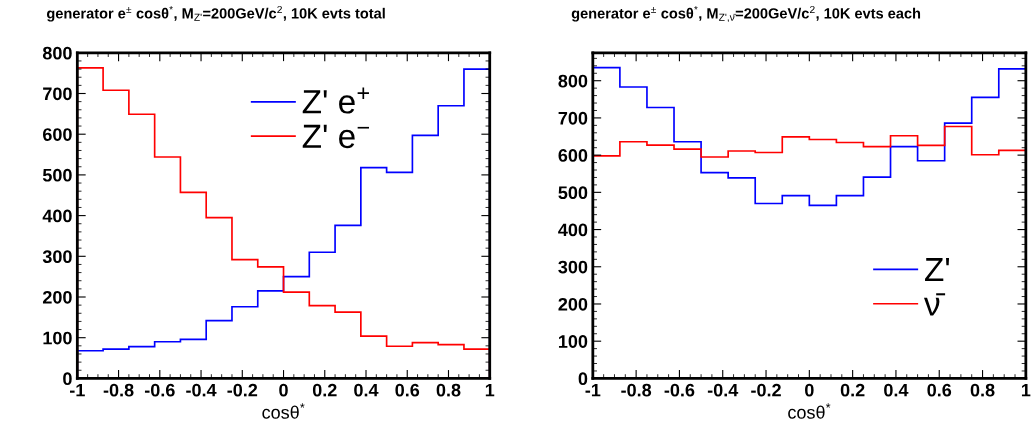 The height and width of the screenshot is (440, 1031). I want to click on legend-label: Z' e$^{+}$, so click(335, 100).